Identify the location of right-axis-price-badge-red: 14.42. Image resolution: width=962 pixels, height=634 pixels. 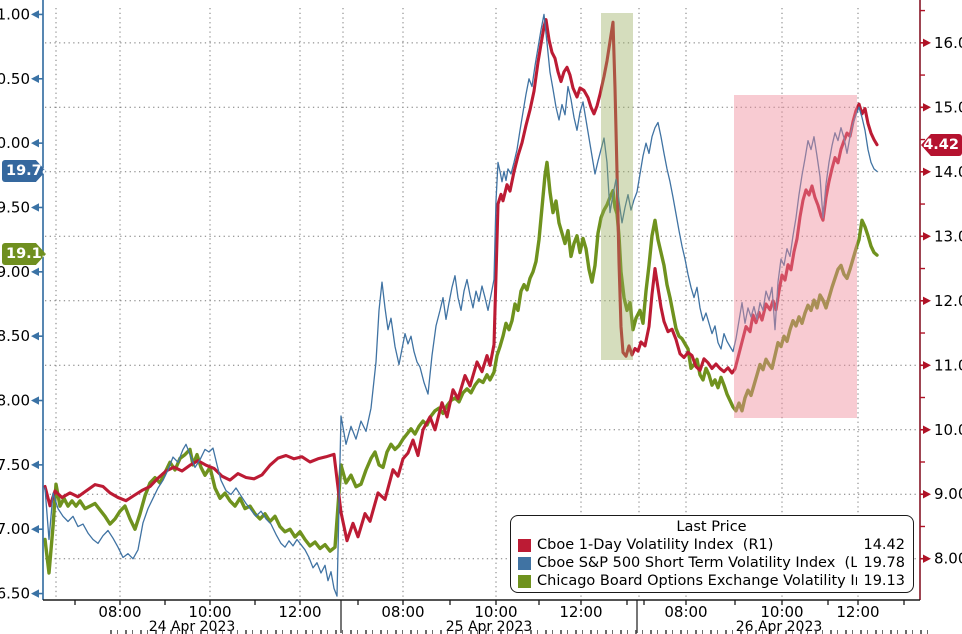
(941, 145).